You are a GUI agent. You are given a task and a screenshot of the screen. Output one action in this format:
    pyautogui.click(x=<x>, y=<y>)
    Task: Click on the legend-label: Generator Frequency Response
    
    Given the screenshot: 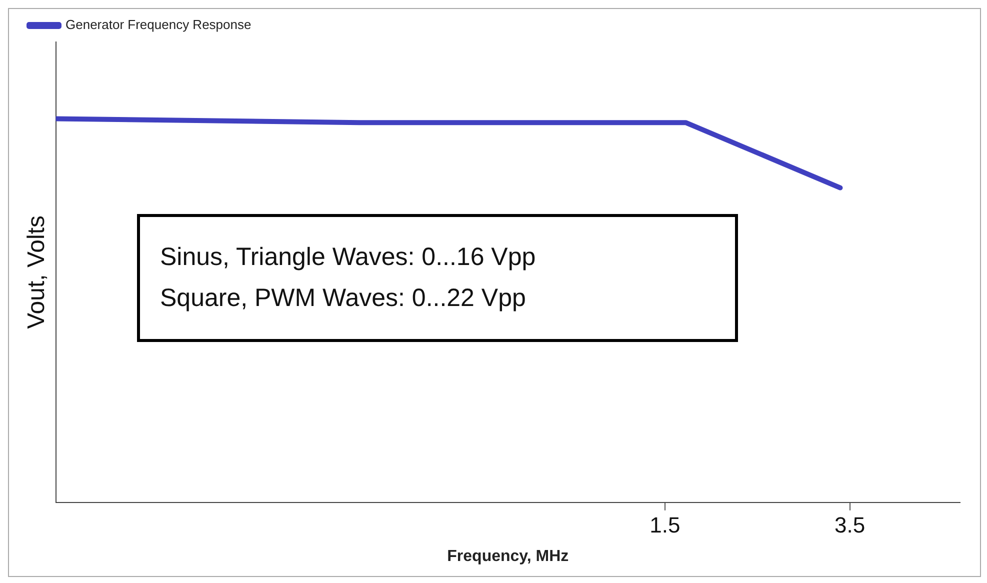 What is the action you would take?
    pyautogui.click(x=159, y=24)
    